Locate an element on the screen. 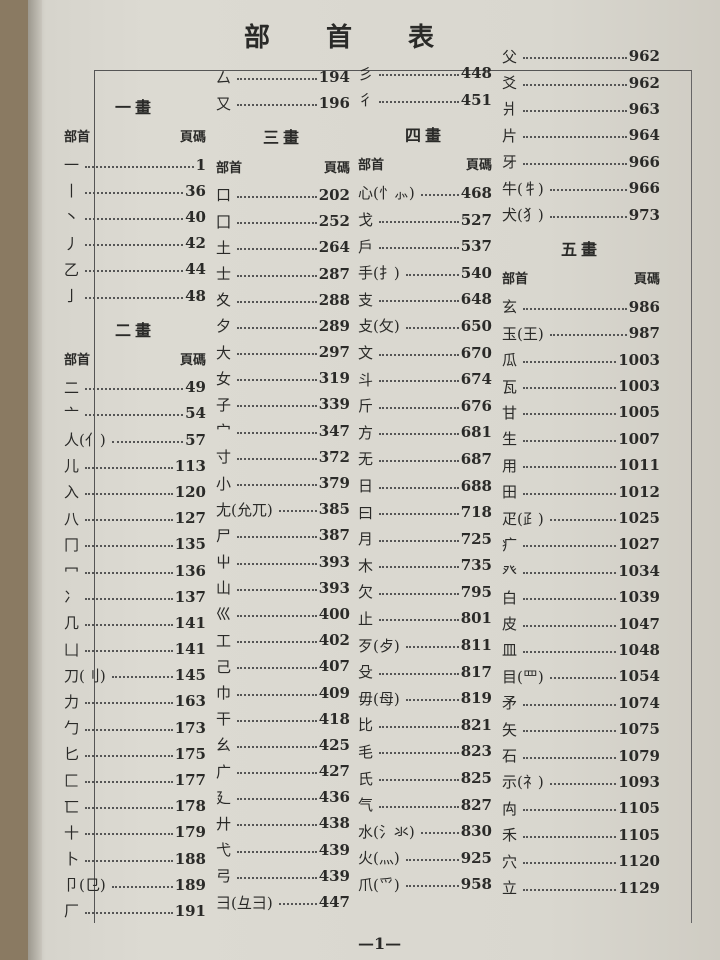 Image resolution: width=720 pixels, height=960 pixels. radical-entry: 牙 966 is located at coordinates (581, 162).